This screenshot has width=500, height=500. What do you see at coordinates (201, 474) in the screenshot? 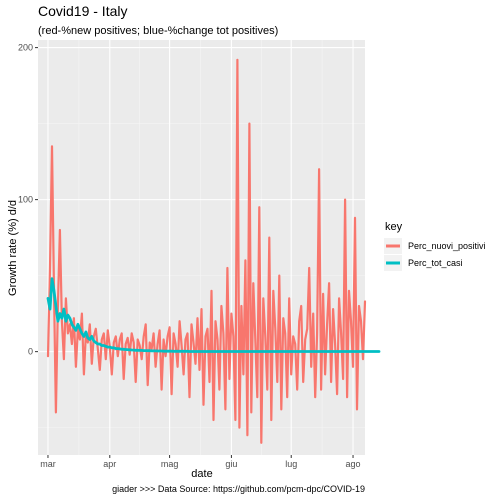
I see `x-axis-title: date` at bounding box center [201, 474].